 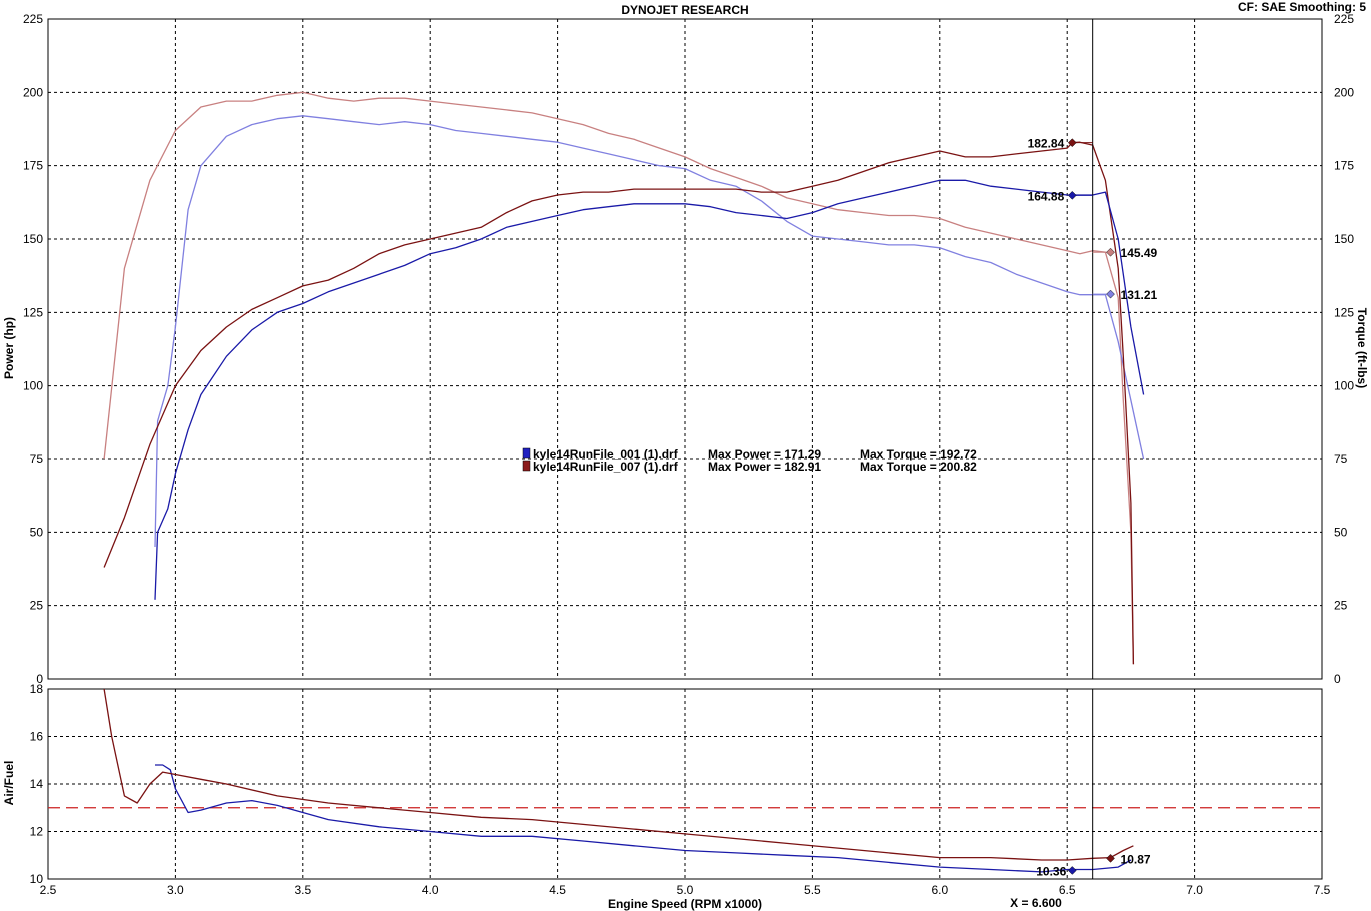 I want to click on afr-axis-label: Air/Fuel, so click(x=9, y=783).